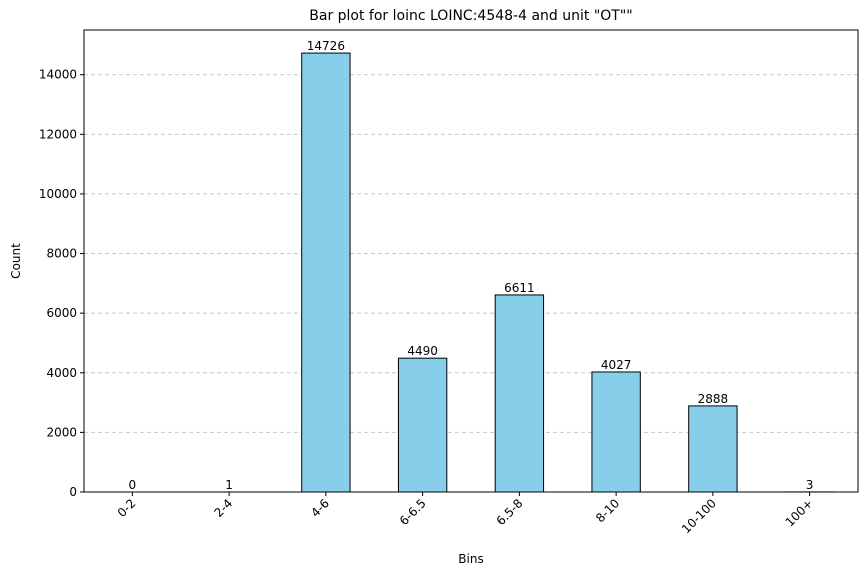  I want to click on y-tick-label: 8000, so click(61, 254).